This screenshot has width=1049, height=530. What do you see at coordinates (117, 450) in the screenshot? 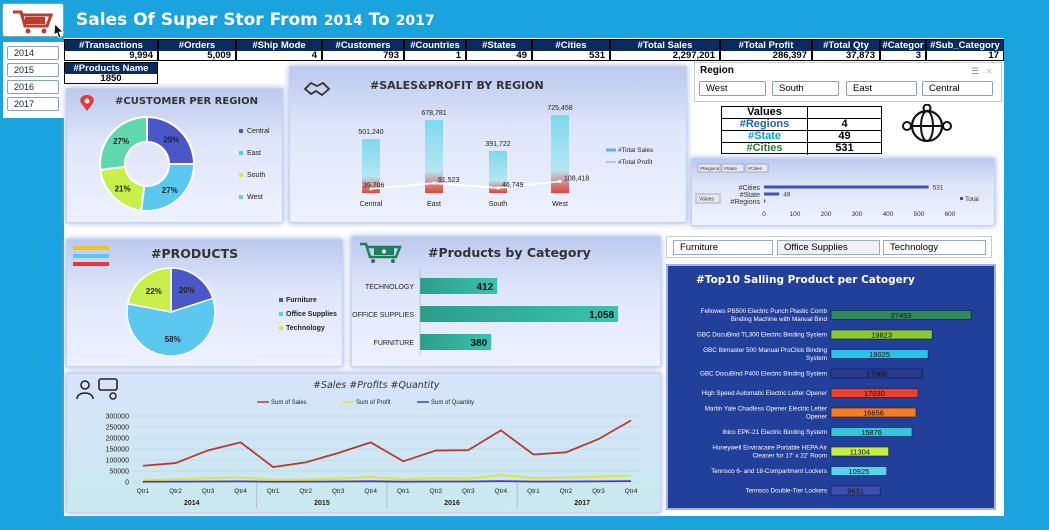
I see `y-tick: 150000` at bounding box center [117, 450].